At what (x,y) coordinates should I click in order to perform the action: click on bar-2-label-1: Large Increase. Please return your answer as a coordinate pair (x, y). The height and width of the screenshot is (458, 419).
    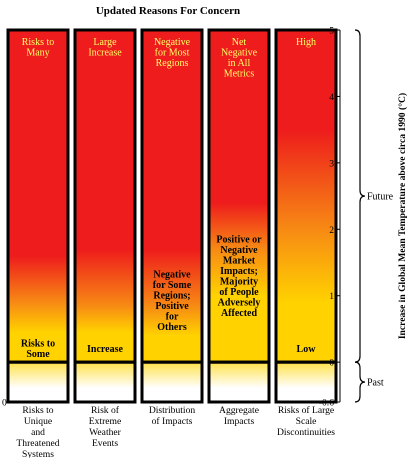
    Looking at the image, I should click on (105, 48).